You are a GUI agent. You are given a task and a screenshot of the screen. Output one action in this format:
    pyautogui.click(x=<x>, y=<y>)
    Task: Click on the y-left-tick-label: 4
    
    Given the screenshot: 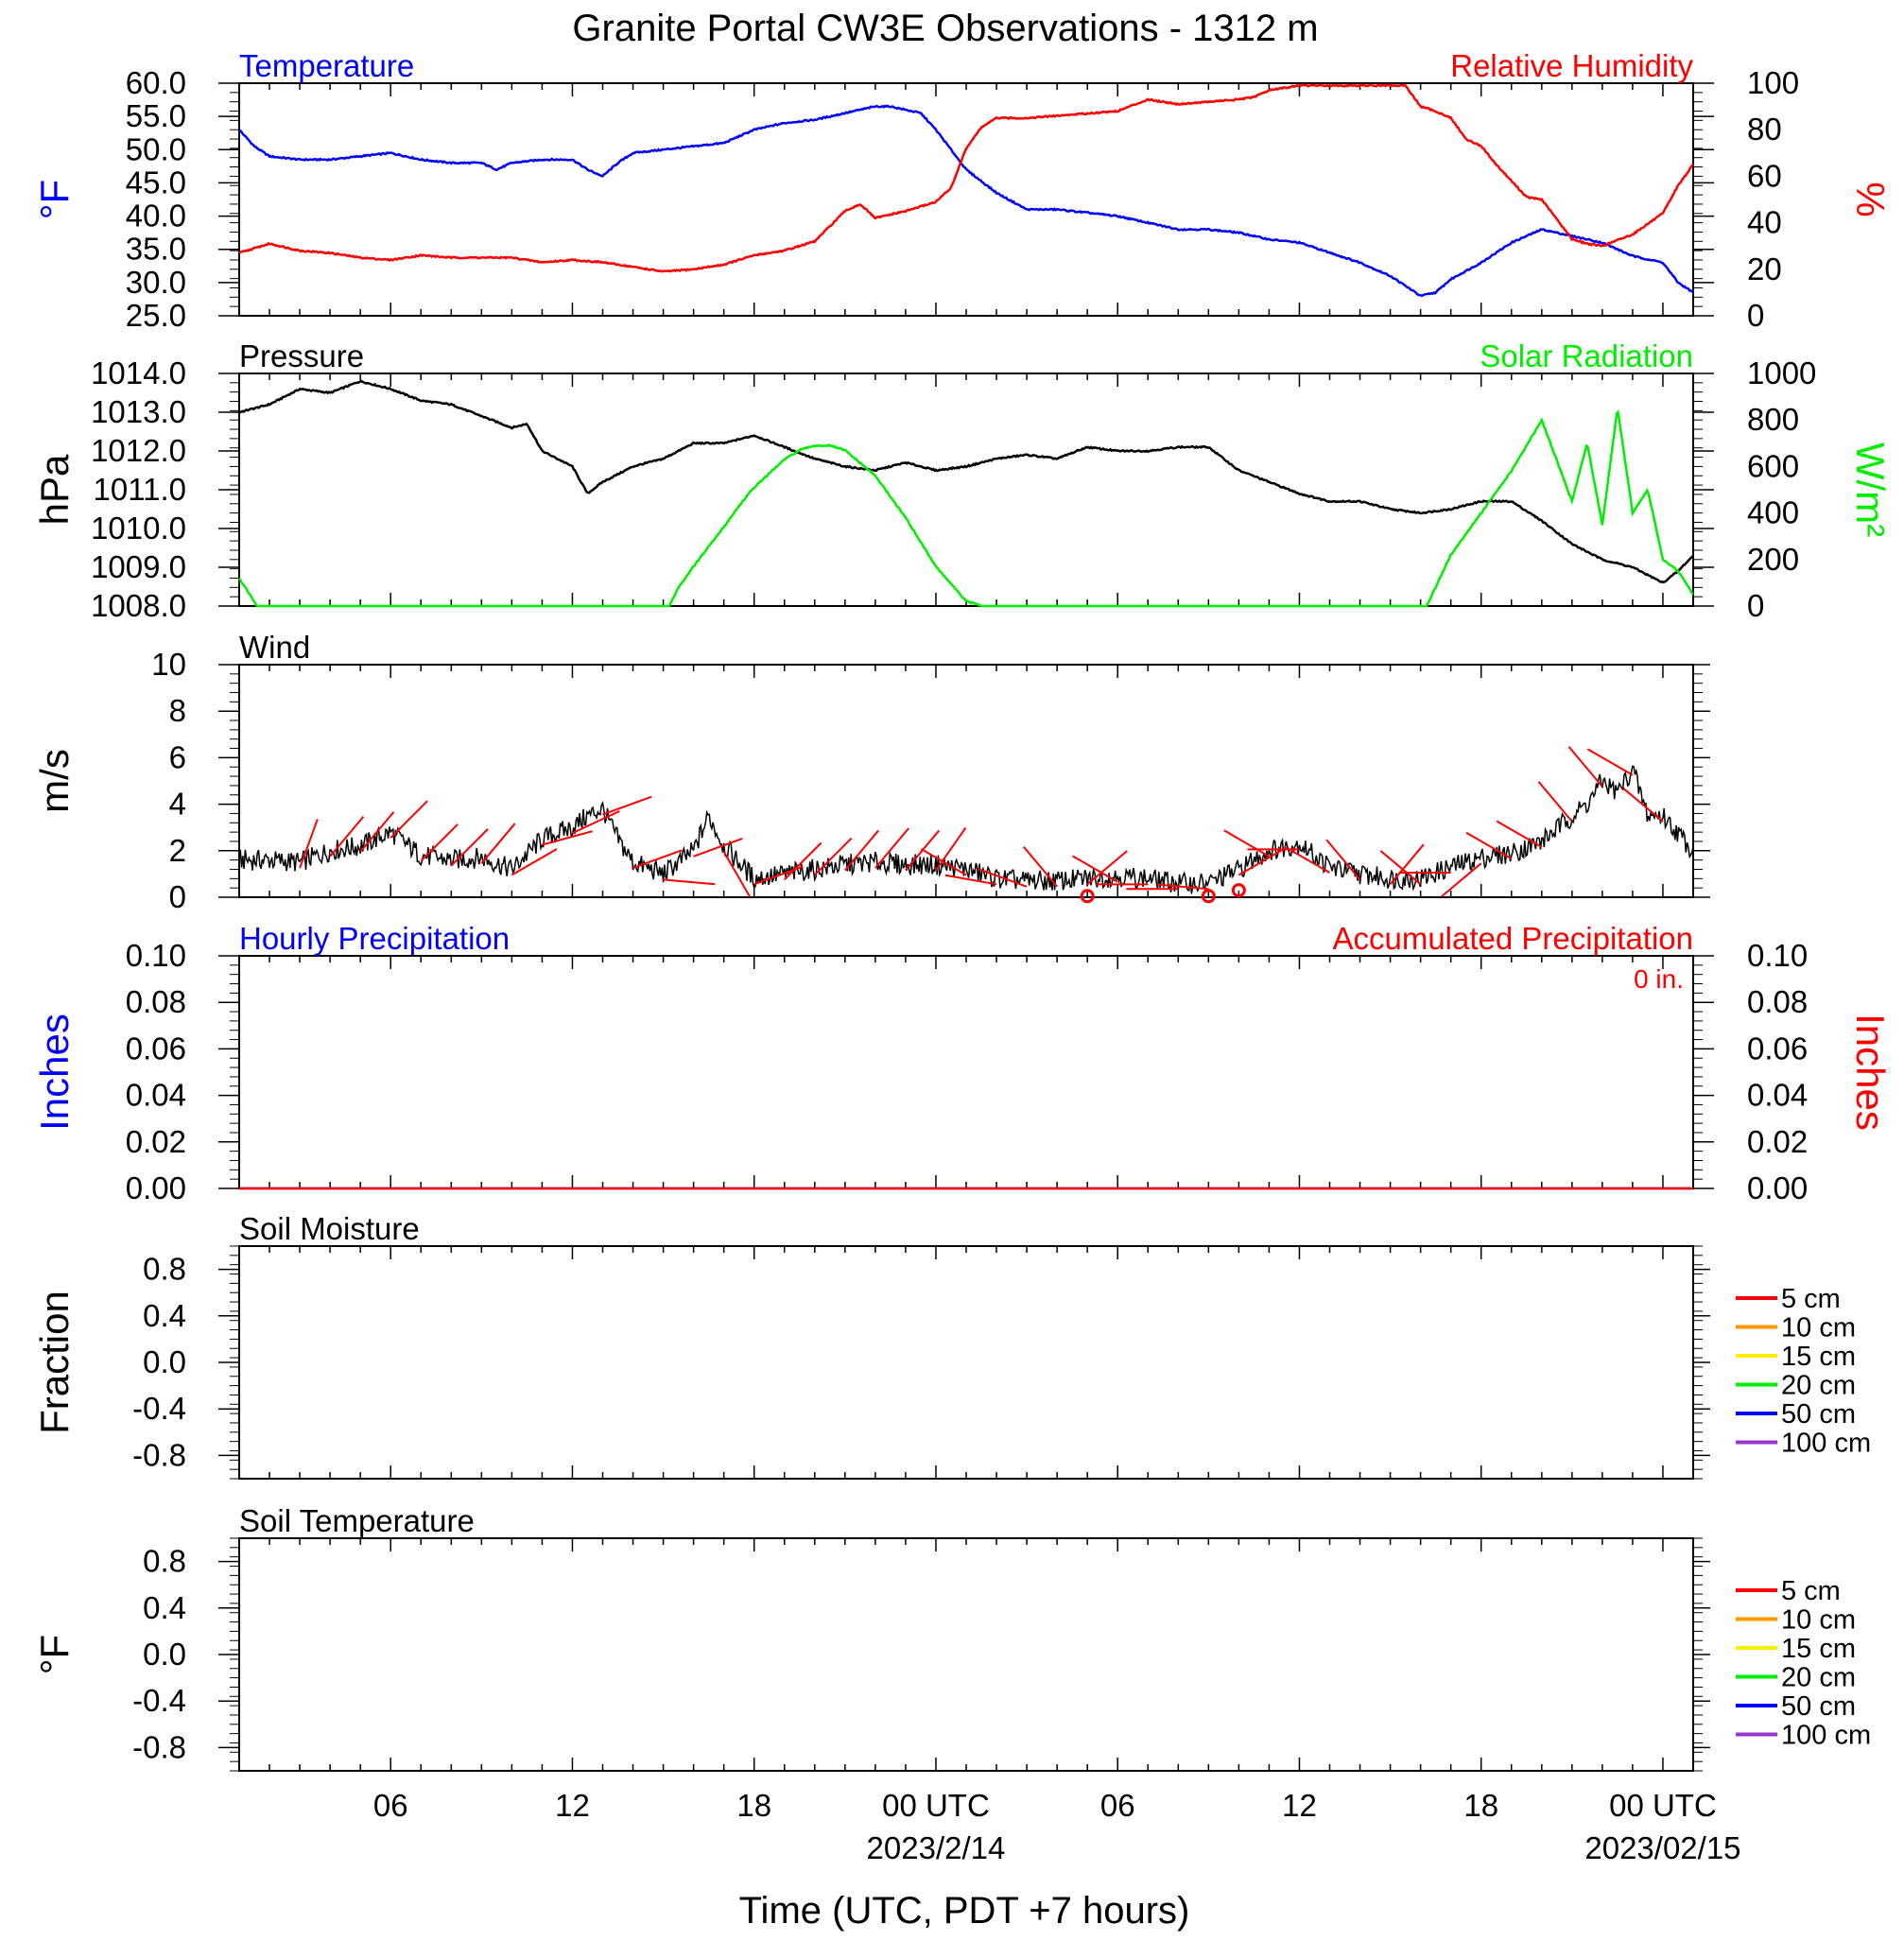 What is the action you would take?
    pyautogui.click(x=177, y=805)
    